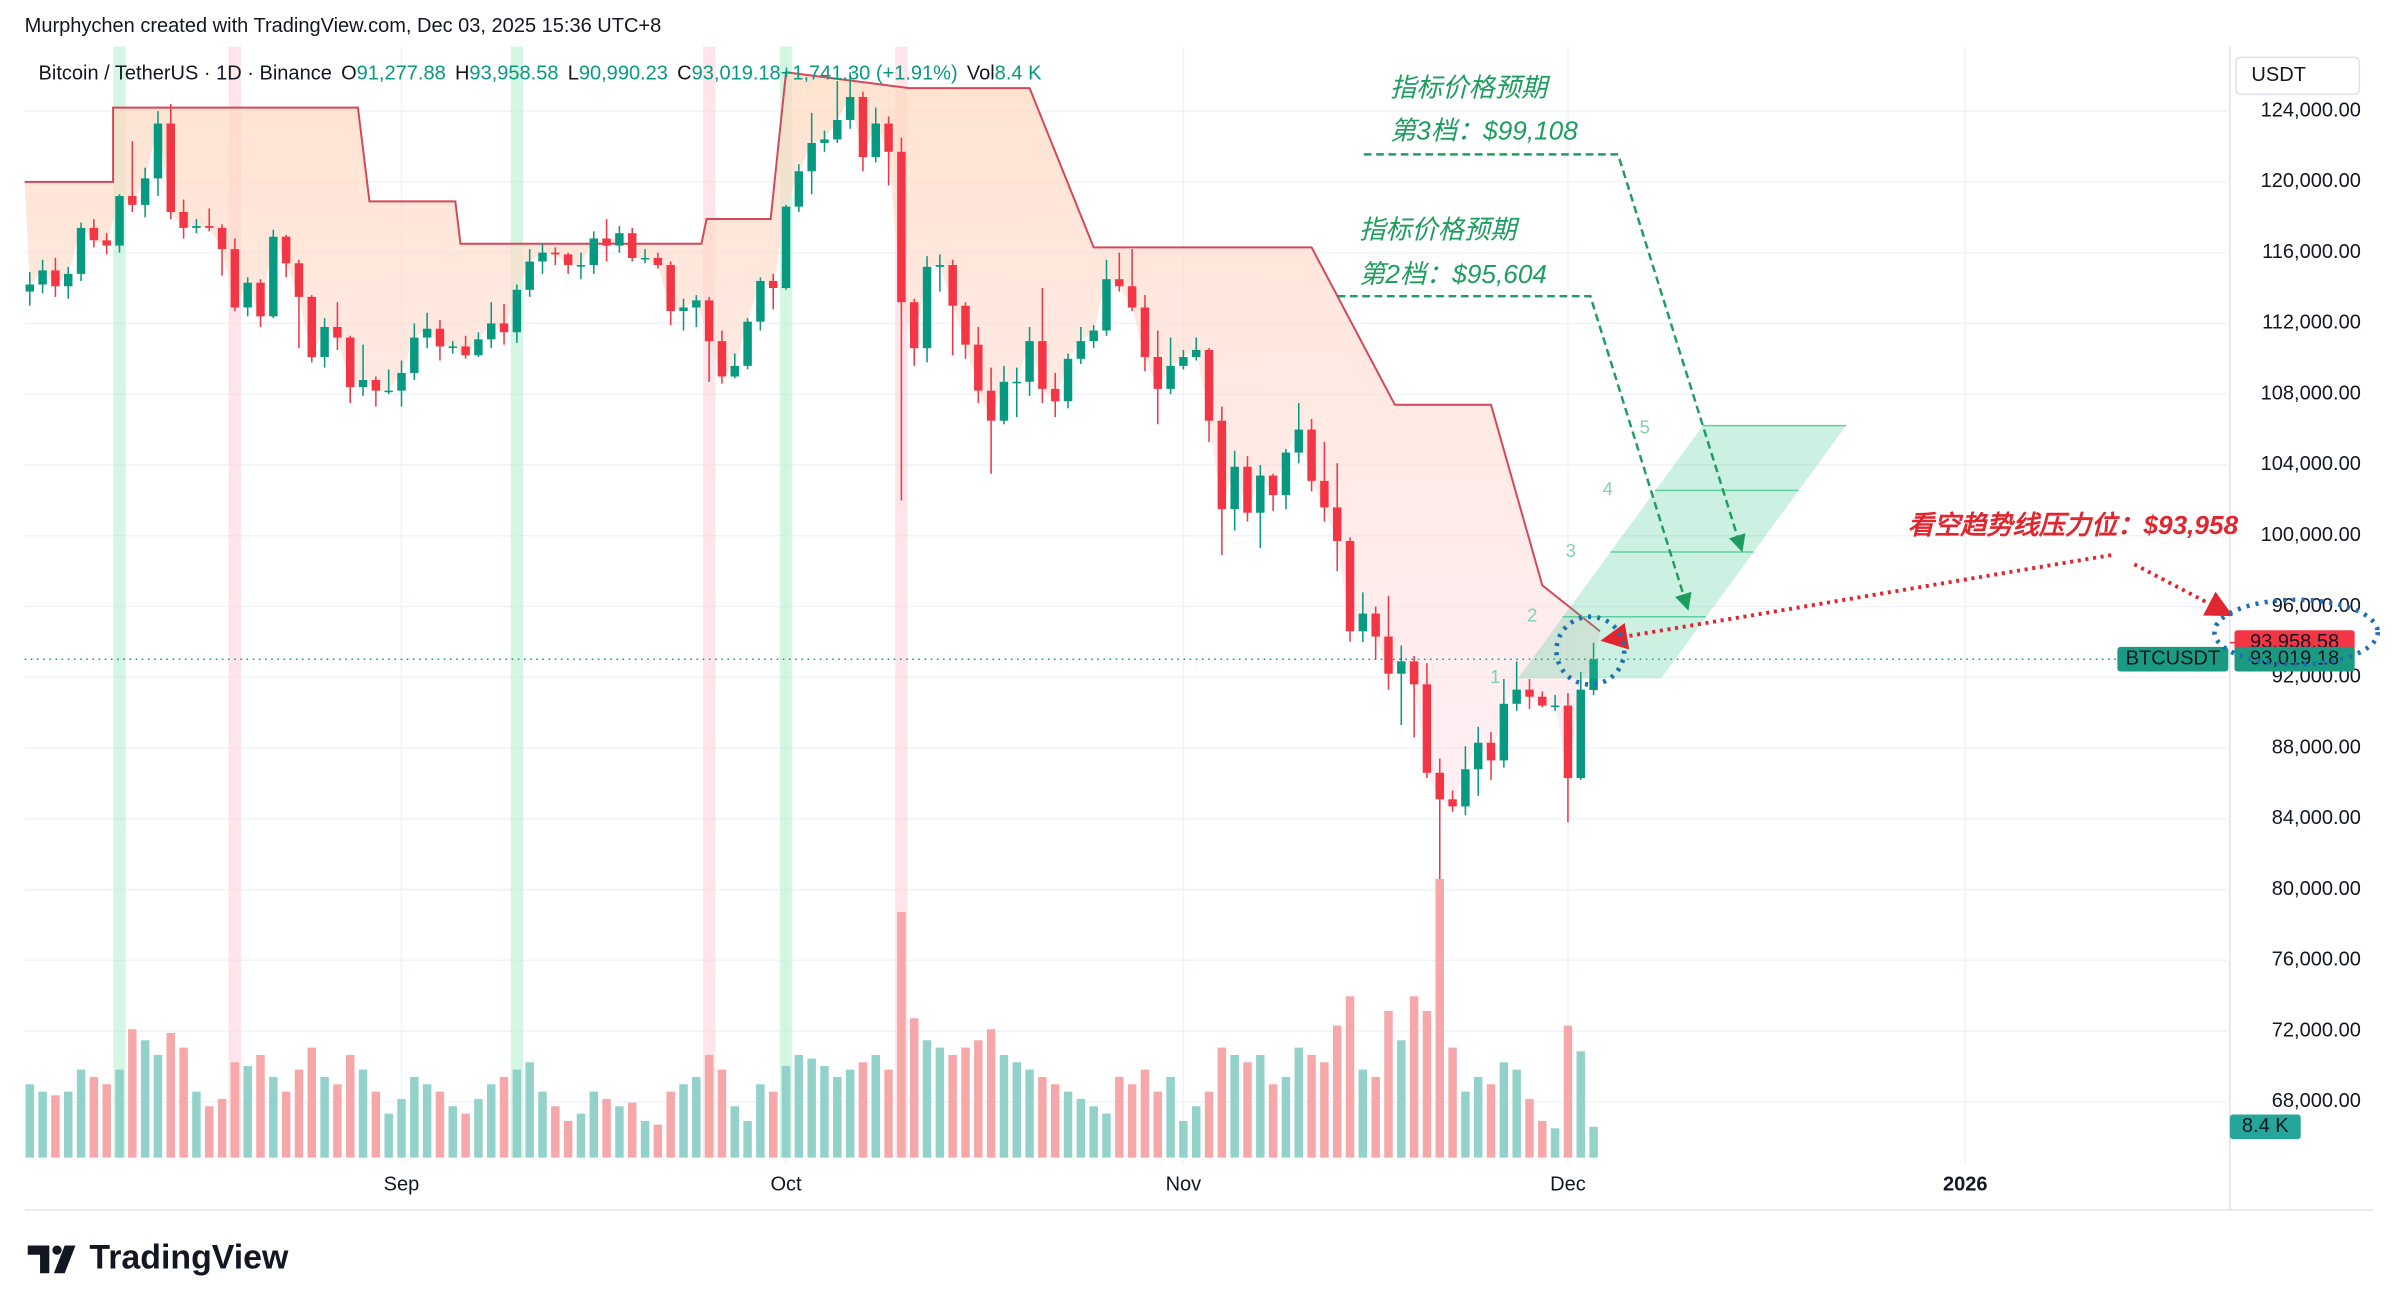 This screenshot has height=1292, width=2404. I want to click on symbol-tag: BTCUSDT, so click(2173, 659).